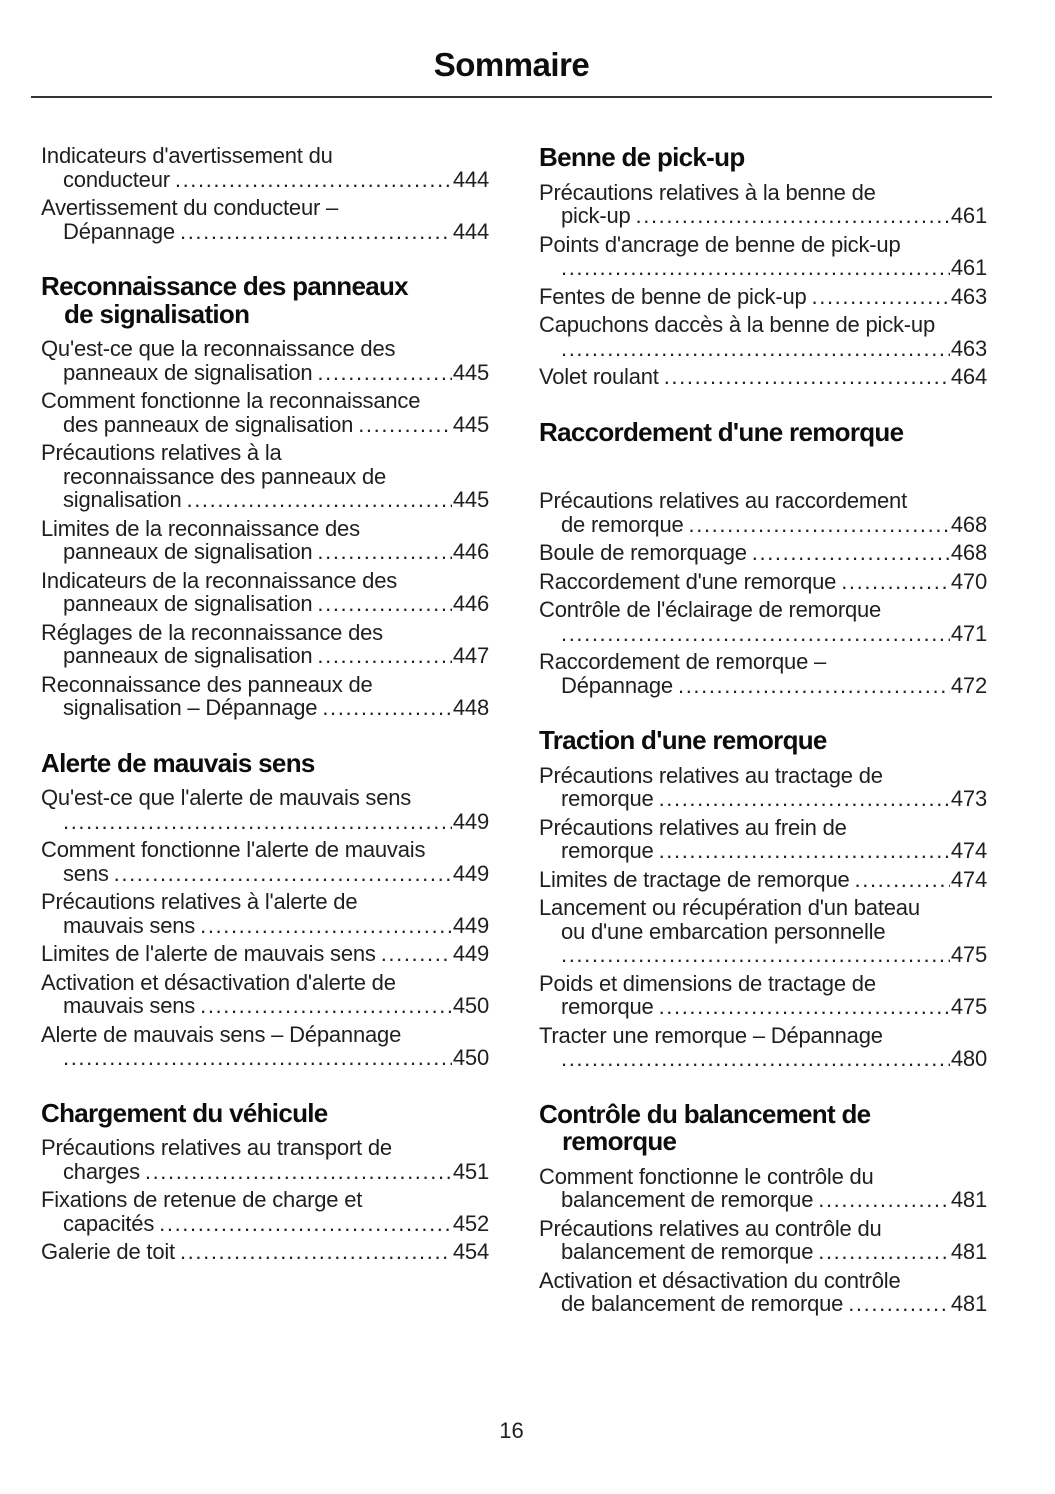 Image resolution: width=1055 pixels, height=1494 pixels. I want to click on toc-entry-line: de balancement de remorque, so click(702, 1303).